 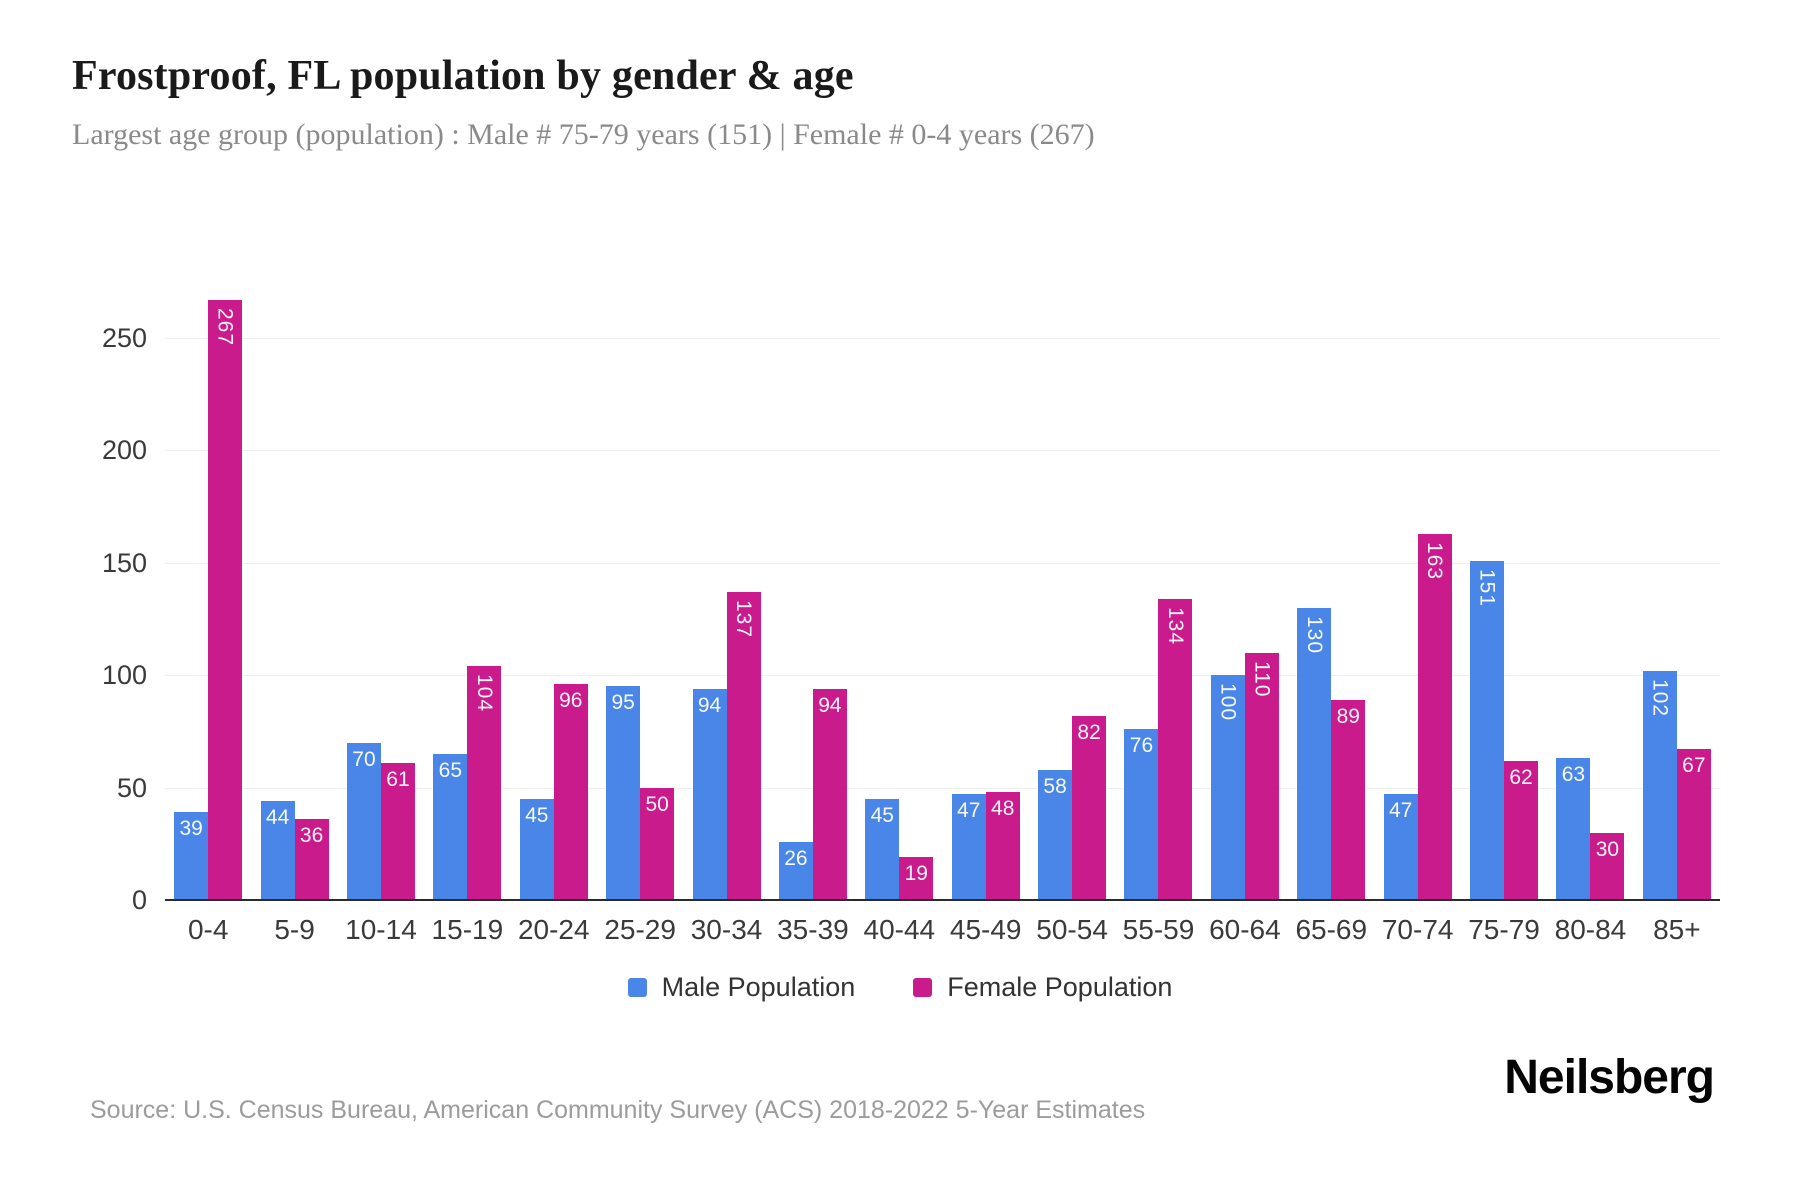 What do you see at coordinates (139, 900) in the screenshot?
I see `y-axis-tick-label: 0` at bounding box center [139, 900].